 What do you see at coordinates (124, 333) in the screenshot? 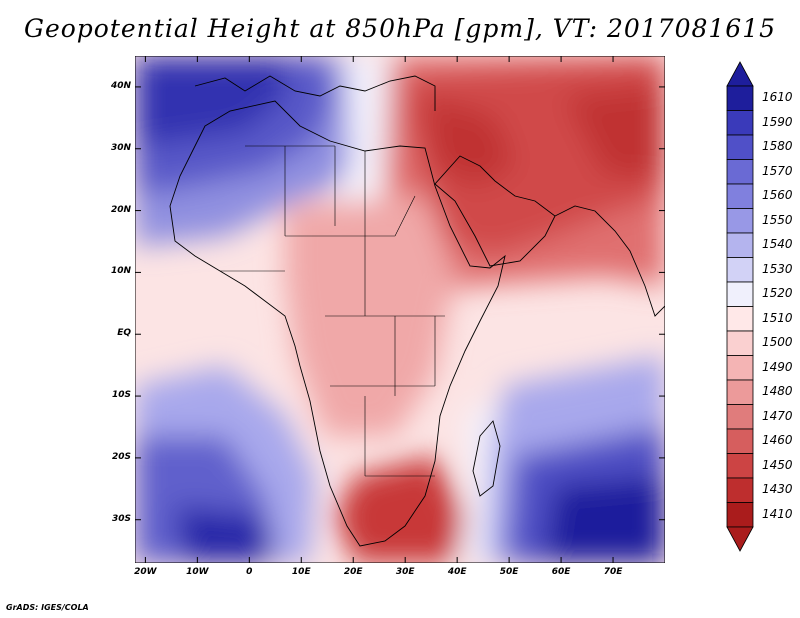
I see `lat-label-eq: EQ` at bounding box center [124, 333].